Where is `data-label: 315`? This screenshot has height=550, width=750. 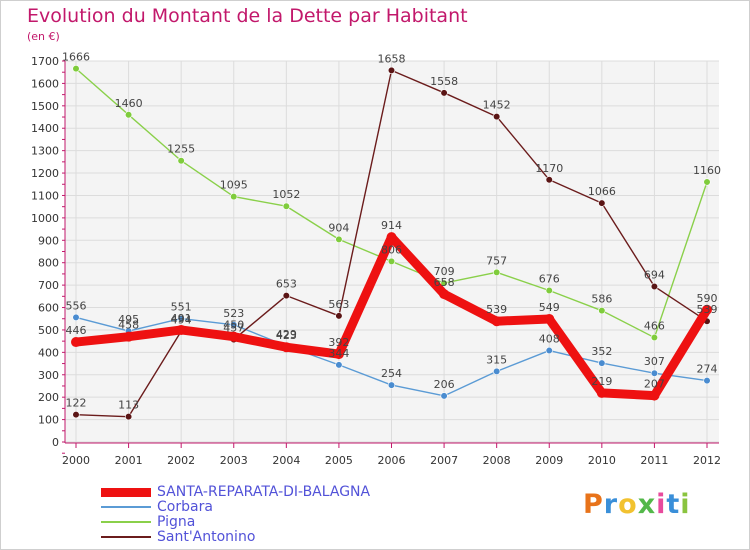 data-label: 315 is located at coordinates (496, 359).